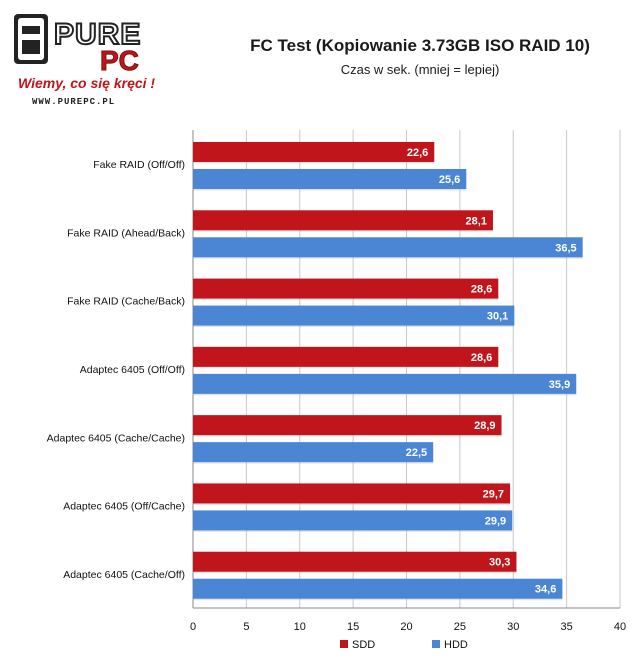 This screenshot has width=640, height=660. I want to click on bar-value-label: 30,3, so click(499, 563).